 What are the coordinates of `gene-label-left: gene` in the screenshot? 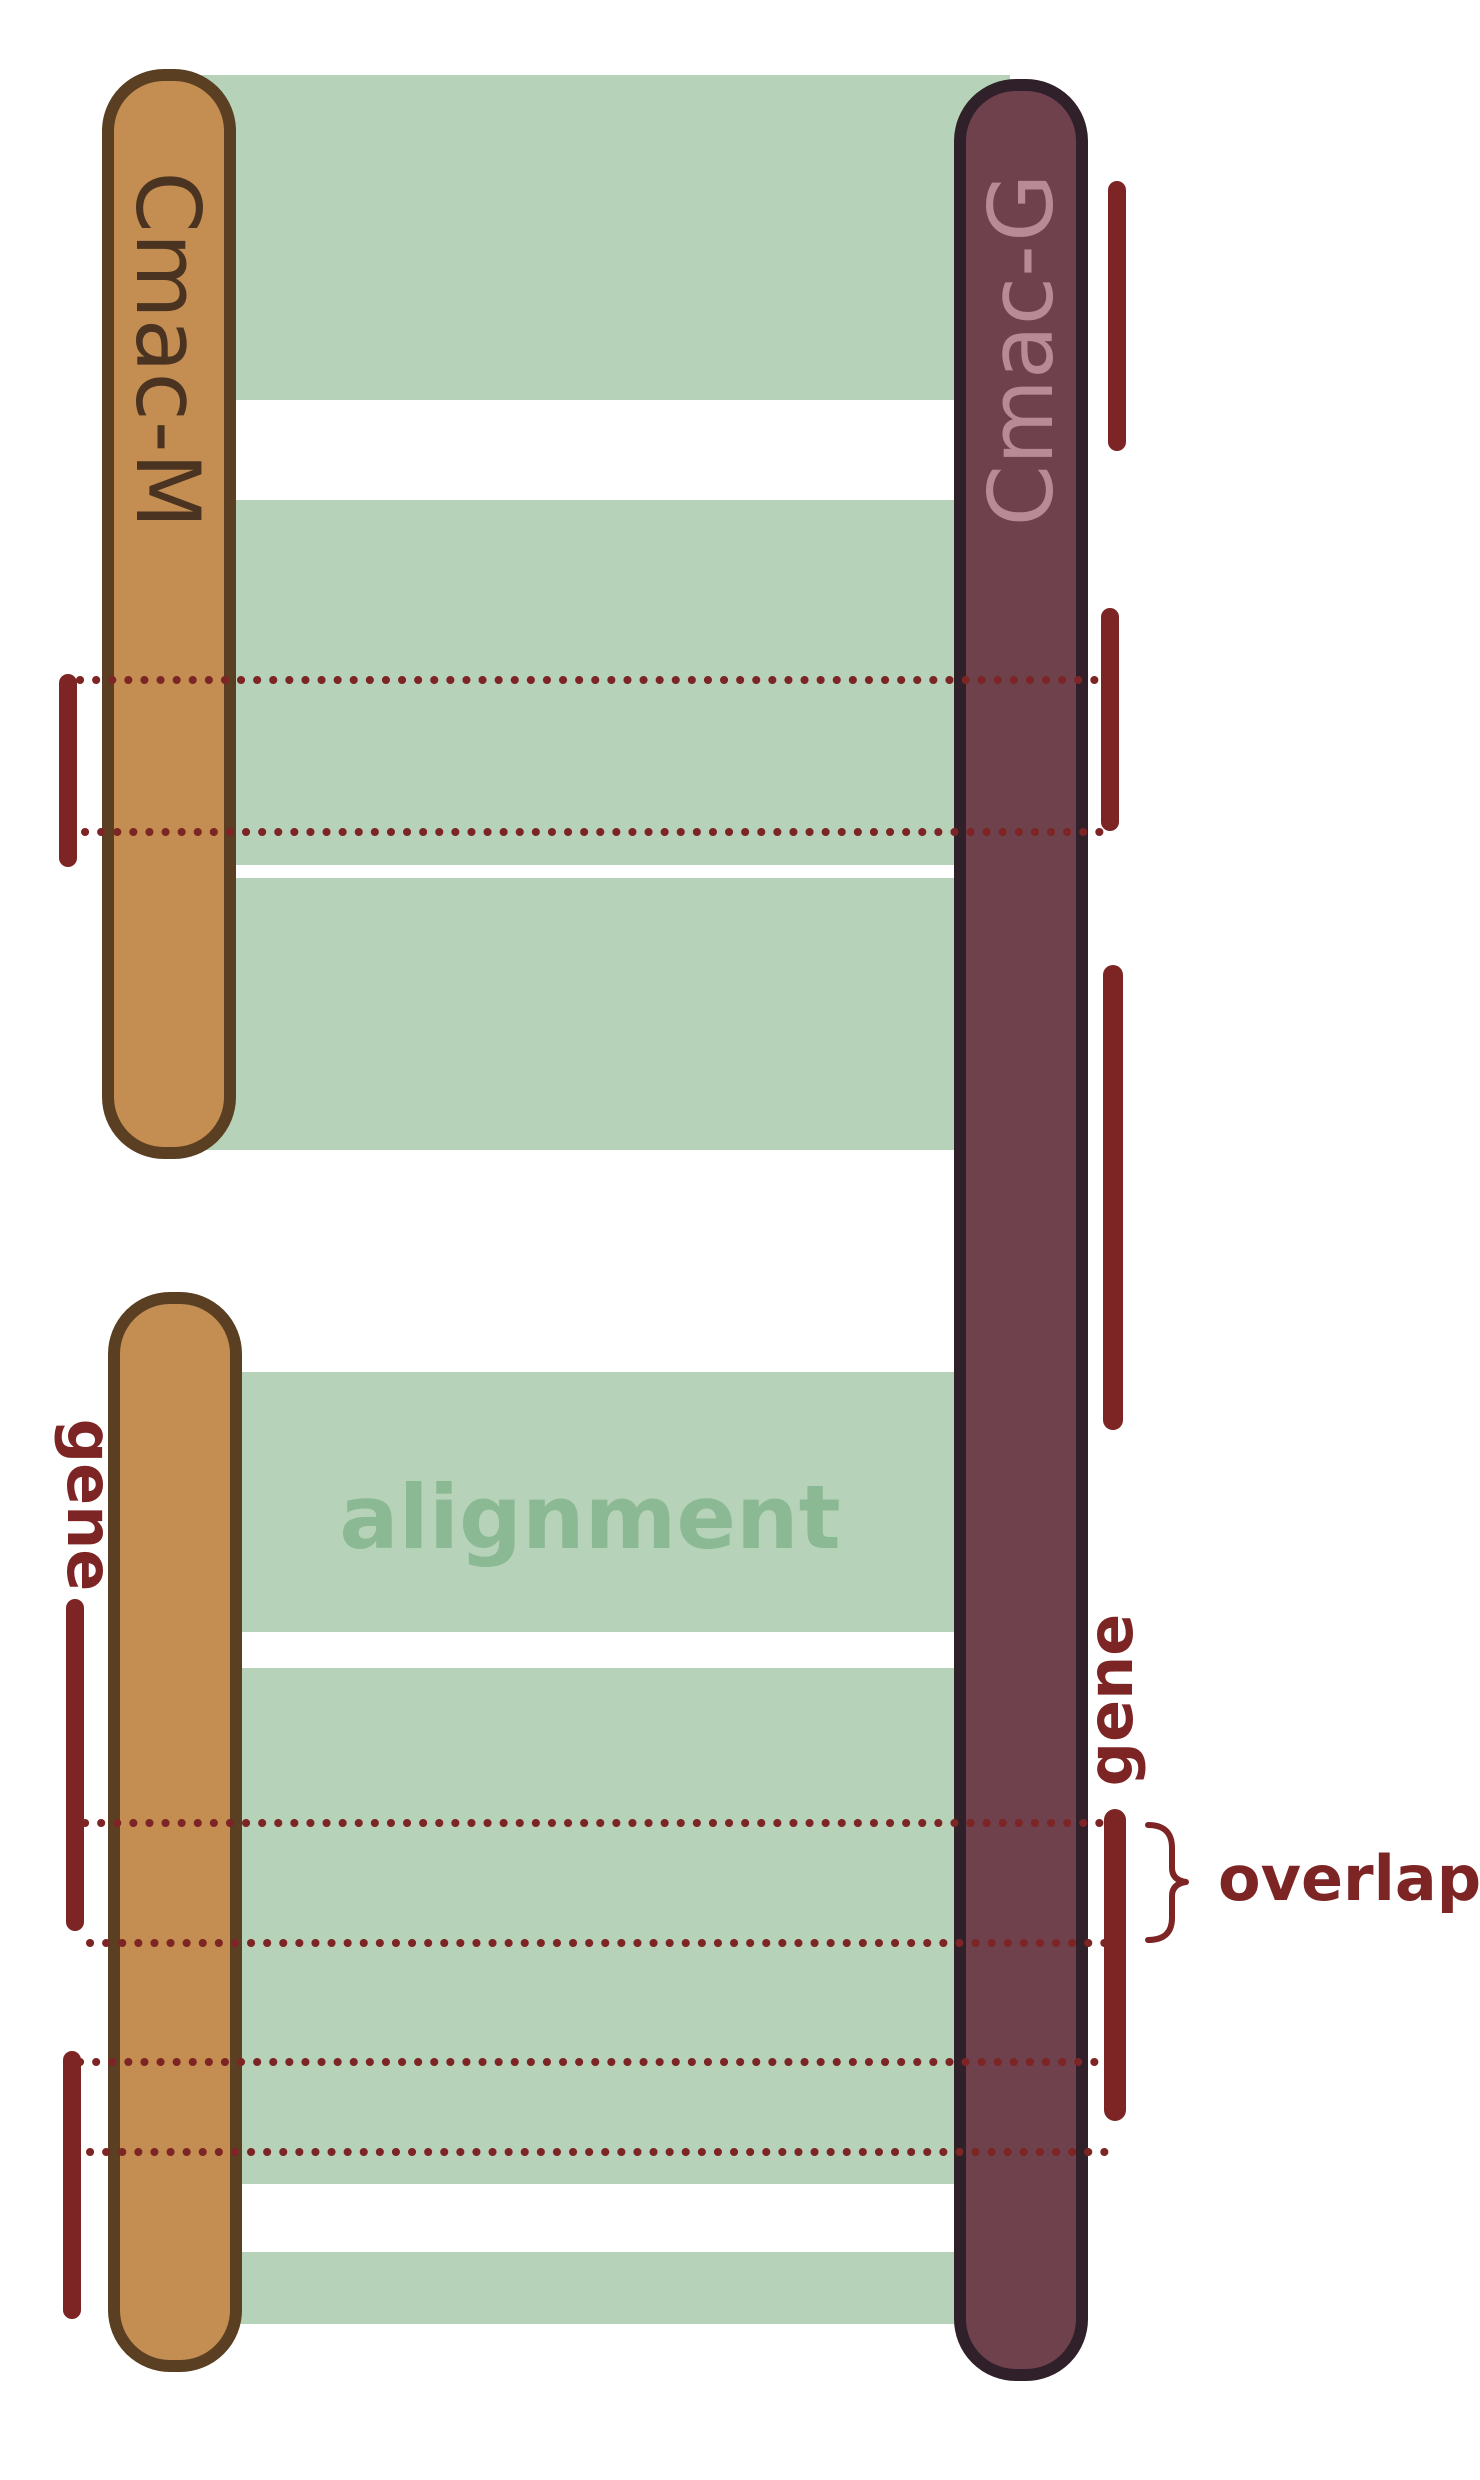 It's located at (89, 1505).